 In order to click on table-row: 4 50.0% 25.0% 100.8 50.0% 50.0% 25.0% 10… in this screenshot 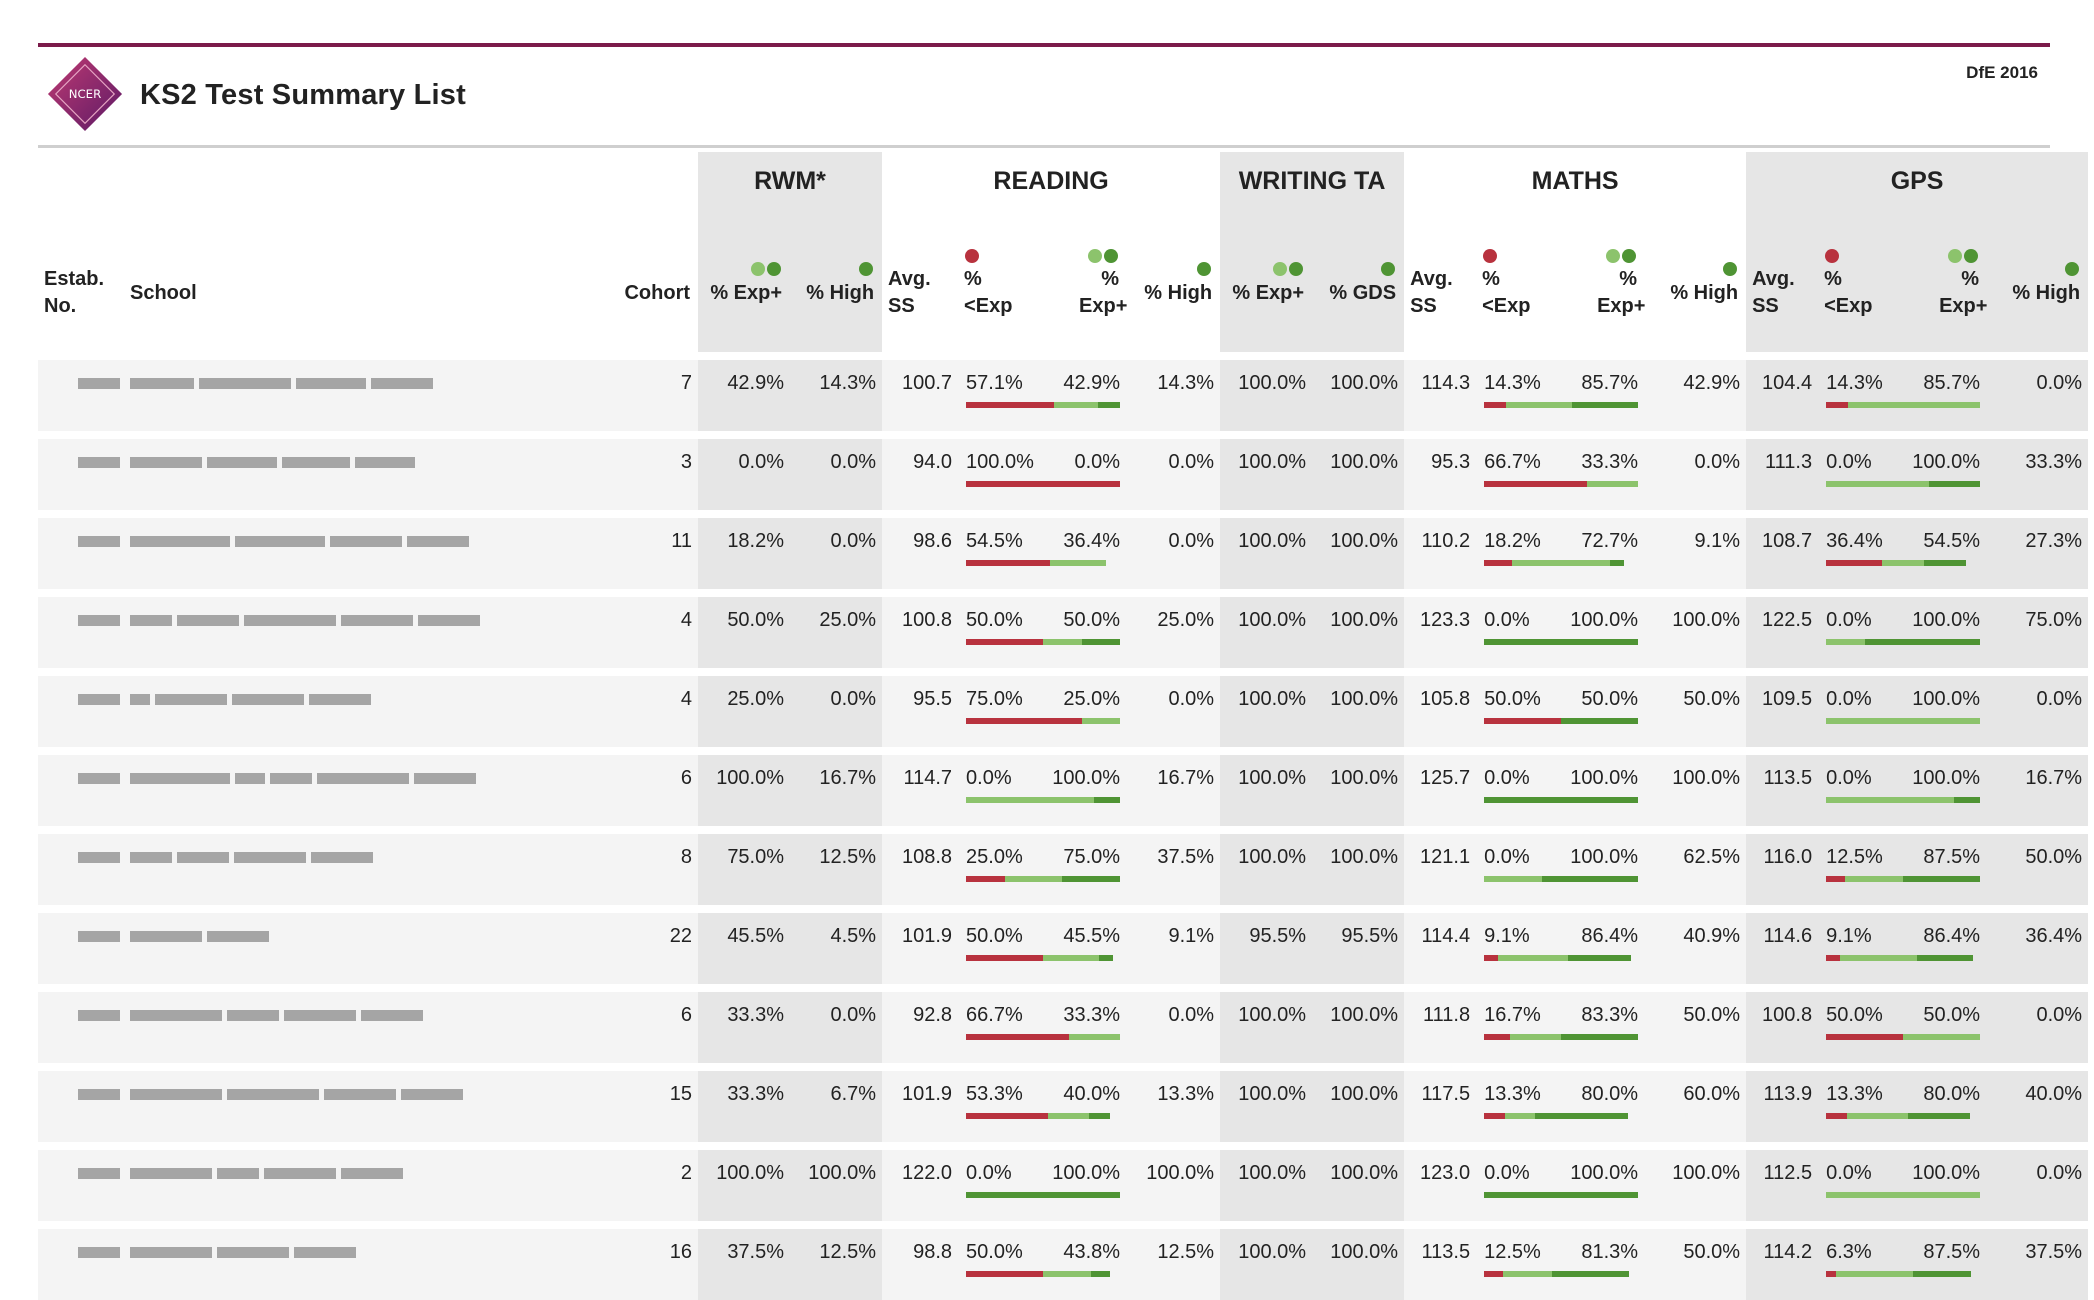, I will do `click(1063, 632)`.